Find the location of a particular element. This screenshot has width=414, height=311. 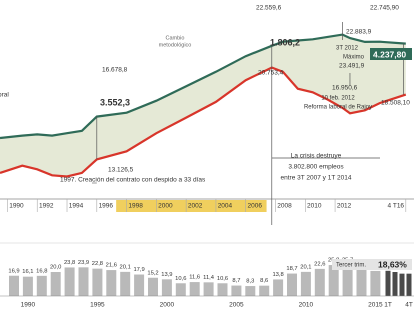

value-label: 23,9 is located at coordinates (83, 263).